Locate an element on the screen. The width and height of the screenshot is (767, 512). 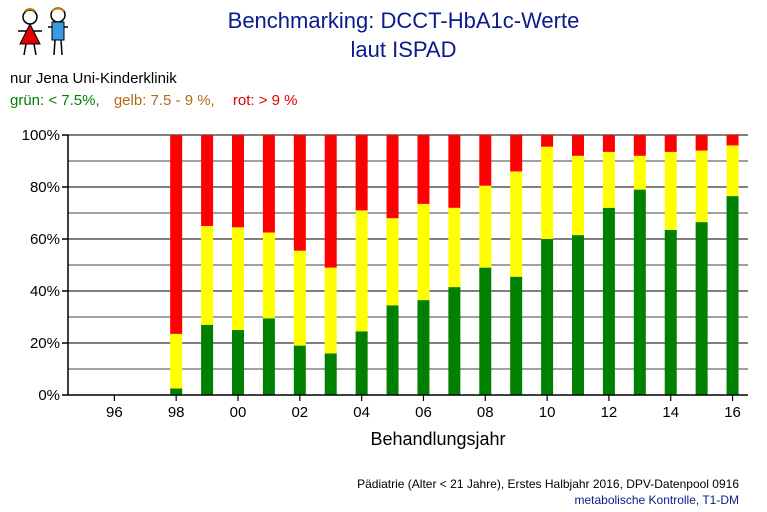
bar-rot-2001 is located at coordinates (268, 184).